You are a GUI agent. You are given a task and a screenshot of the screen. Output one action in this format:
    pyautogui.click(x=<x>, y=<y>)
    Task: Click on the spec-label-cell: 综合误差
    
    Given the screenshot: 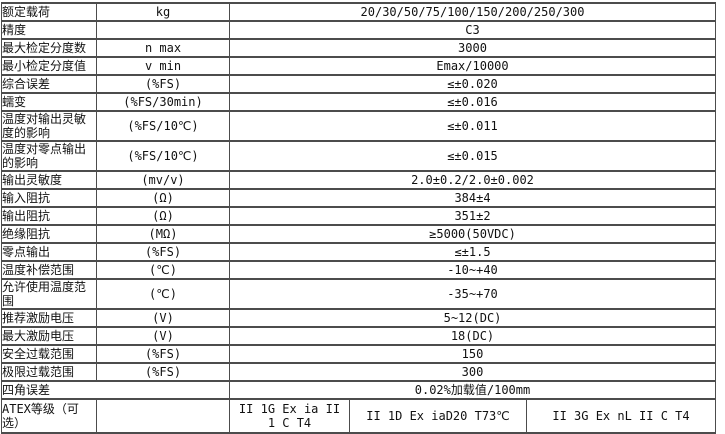 What is the action you would take?
    pyautogui.click(x=49, y=84)
    